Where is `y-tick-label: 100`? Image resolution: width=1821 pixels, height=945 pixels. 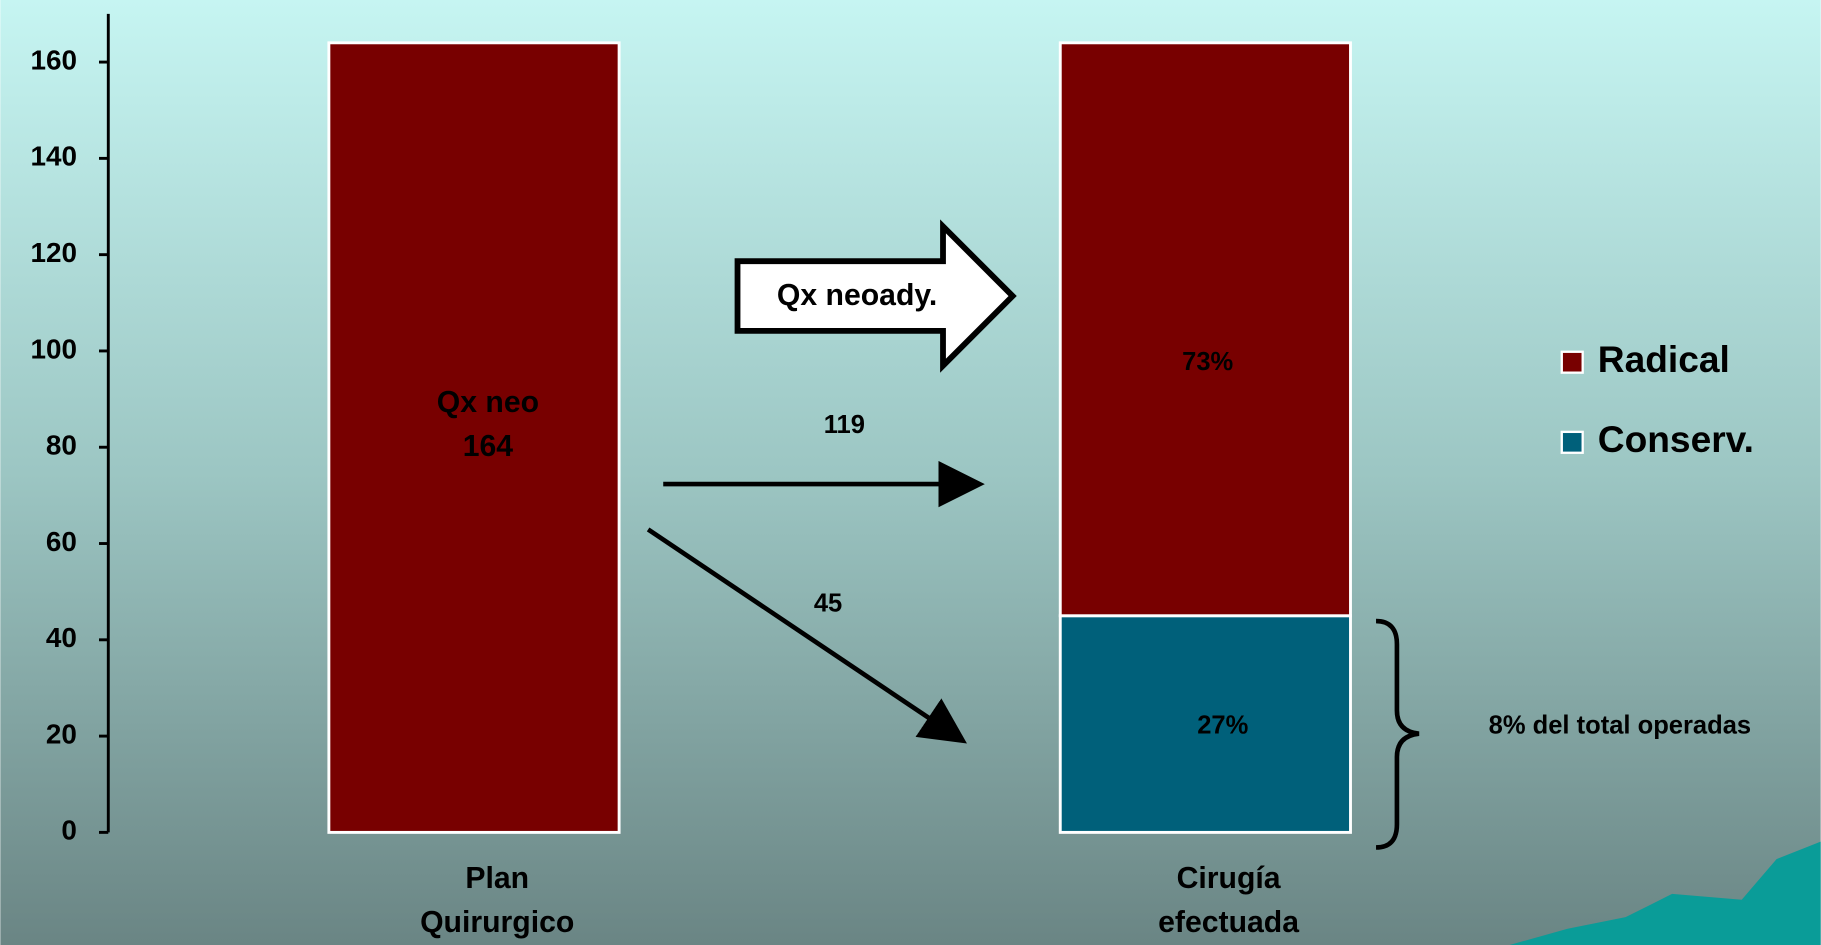
y-tick-label: 100 is located at coordinates (53, 348).